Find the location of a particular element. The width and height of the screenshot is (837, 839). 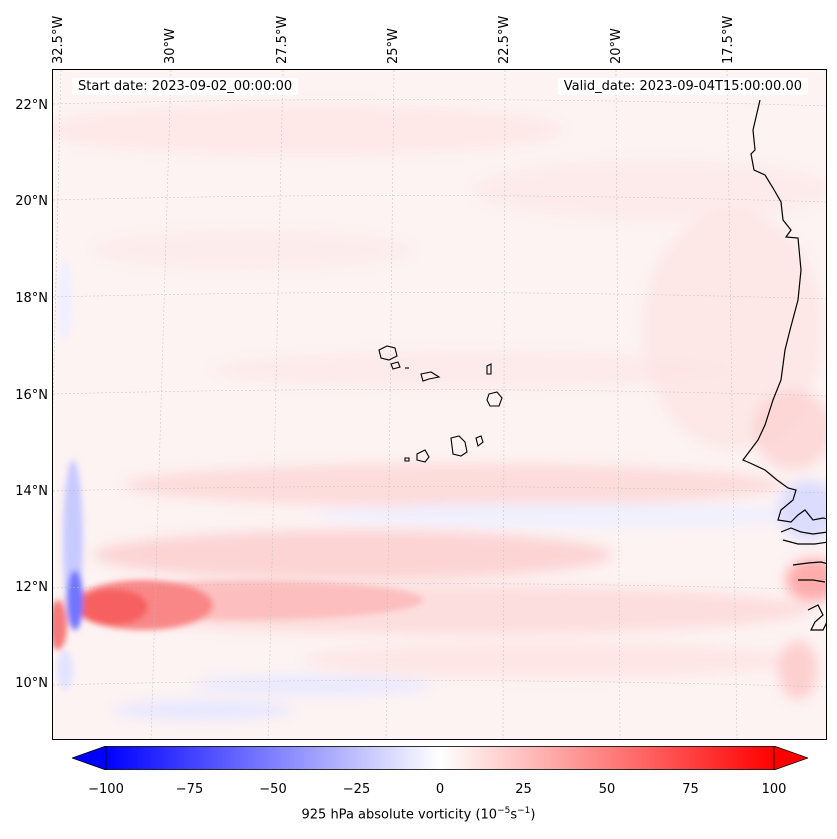

colorbar-tick: −25 is located at coordinates (356, 789).